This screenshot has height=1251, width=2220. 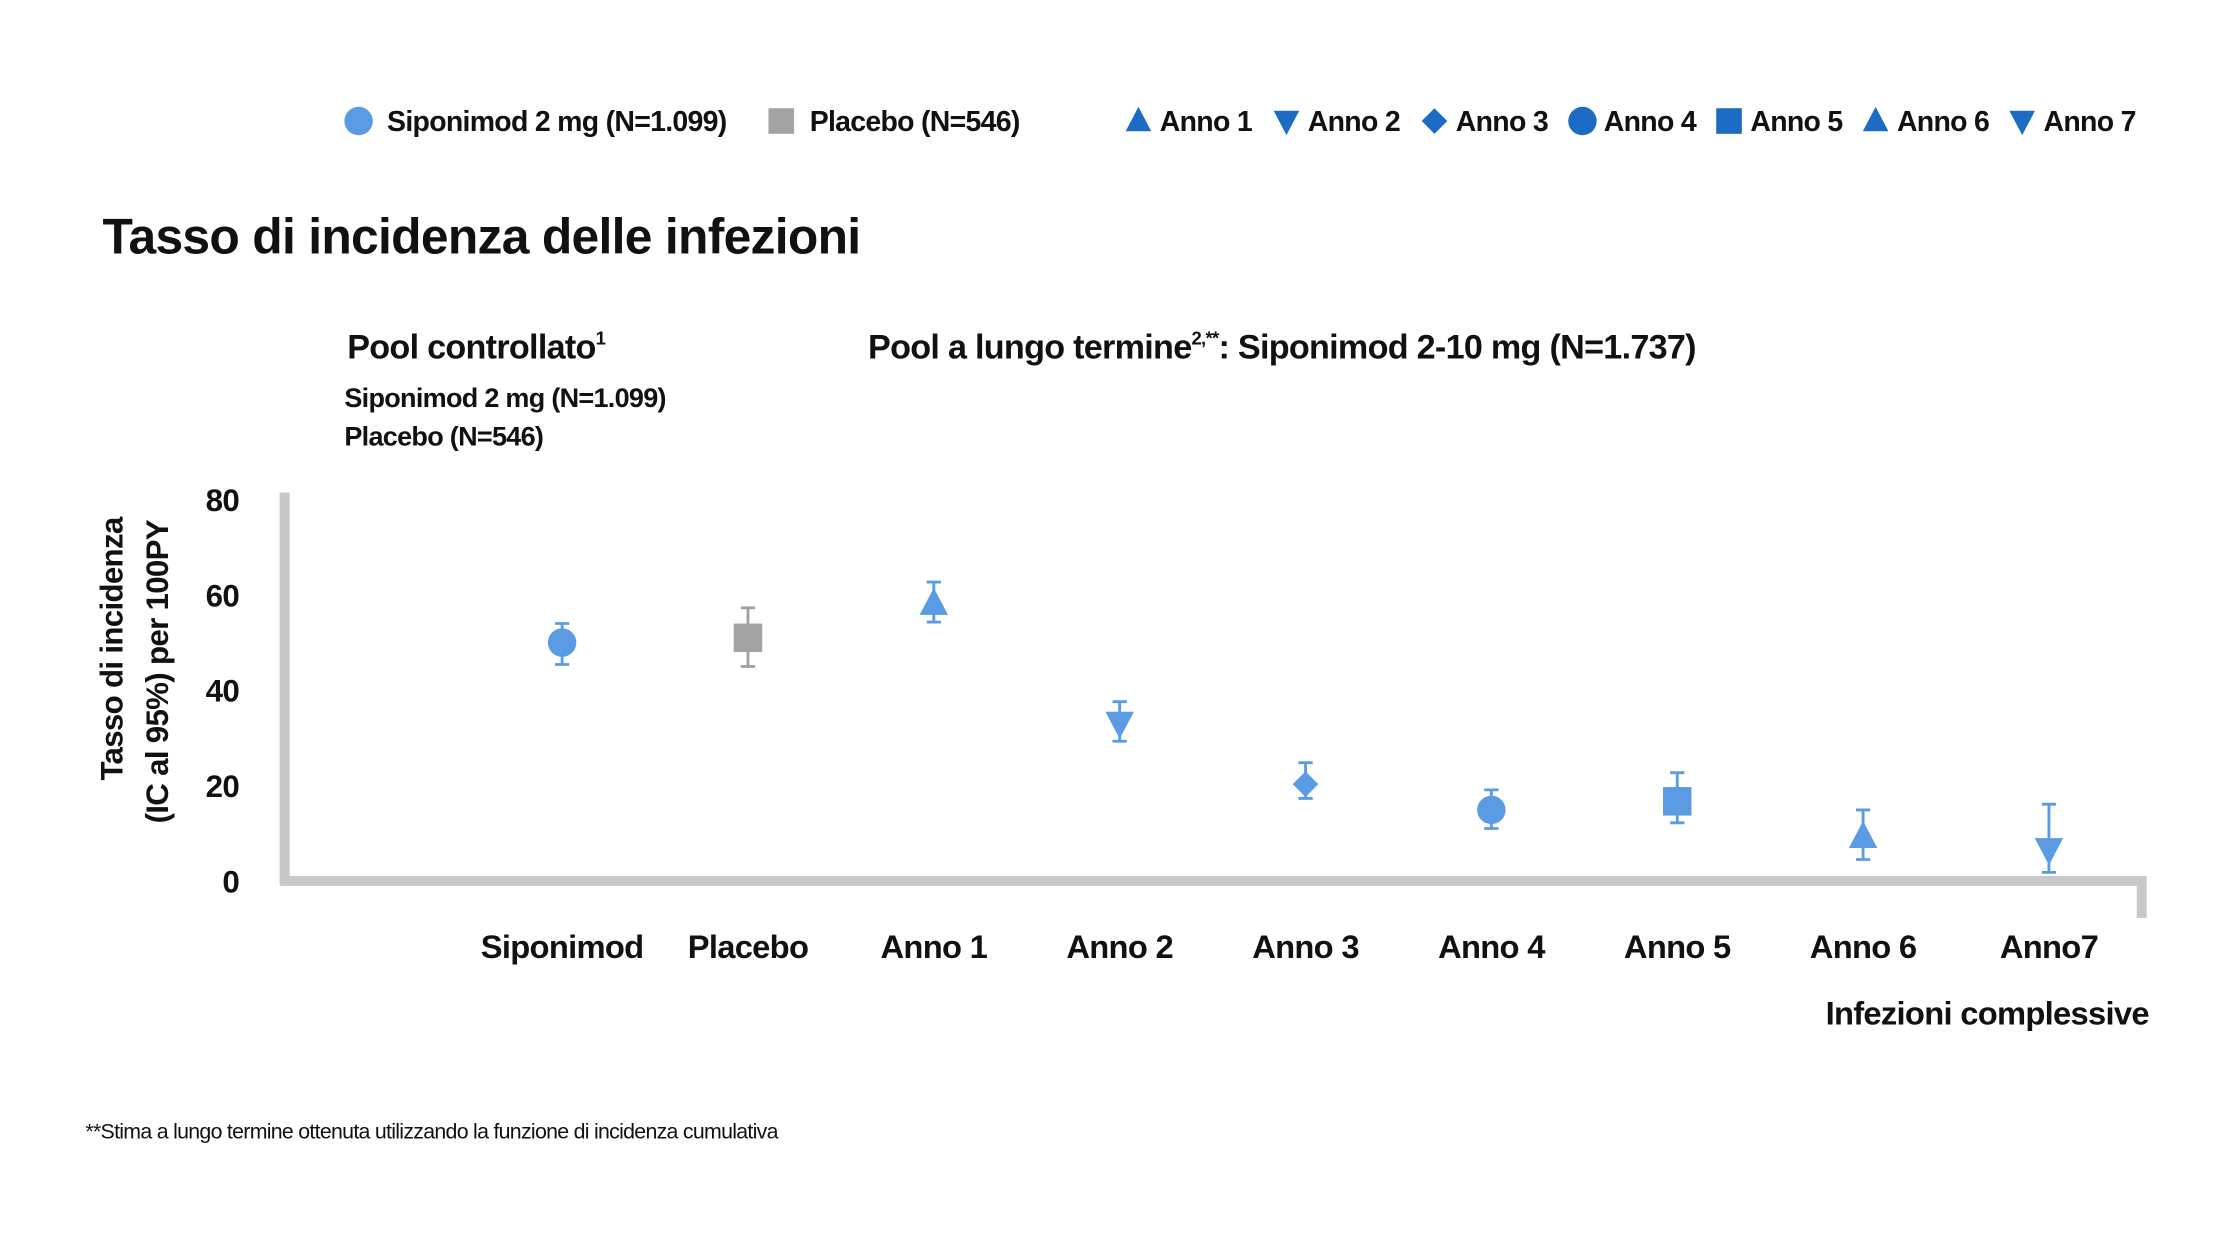 I want to click on y-axis-label: Tasso di incidenza, so click(x=111, y=648).